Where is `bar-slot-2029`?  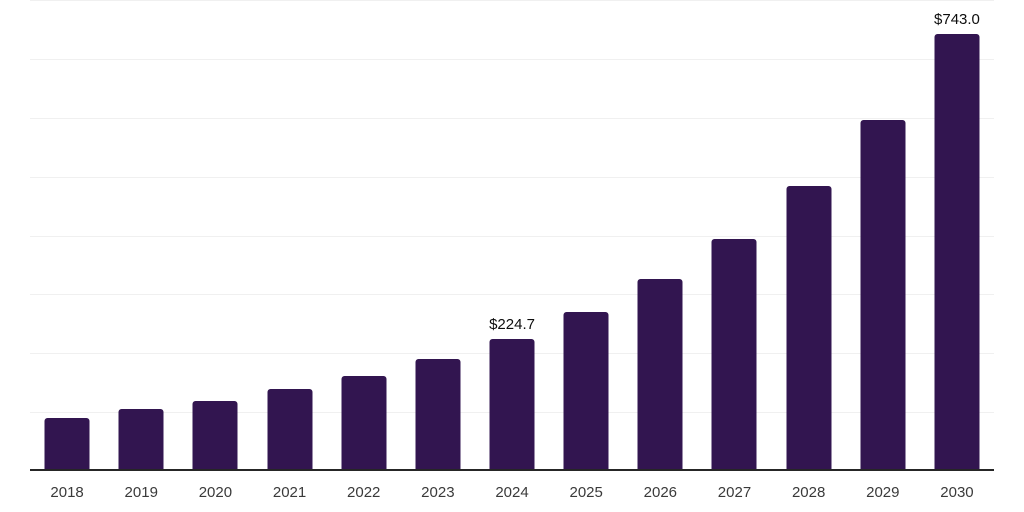
bar-slot-2029 is located at coordinates (883, 235).